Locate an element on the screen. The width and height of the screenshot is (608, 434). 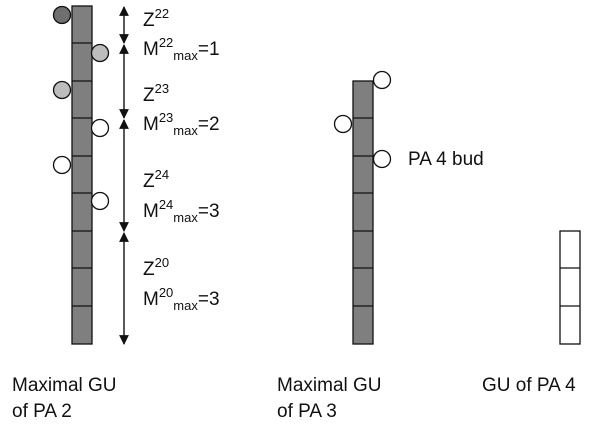
caption-pa2: Maximal GU of PA 2 is located at coordinates (64, 399).